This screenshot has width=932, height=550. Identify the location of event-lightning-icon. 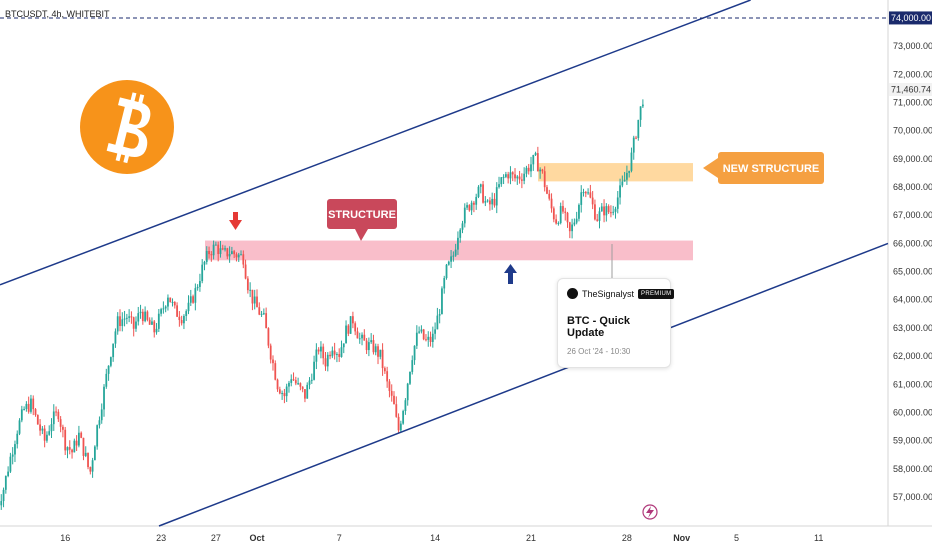
(650, 512).